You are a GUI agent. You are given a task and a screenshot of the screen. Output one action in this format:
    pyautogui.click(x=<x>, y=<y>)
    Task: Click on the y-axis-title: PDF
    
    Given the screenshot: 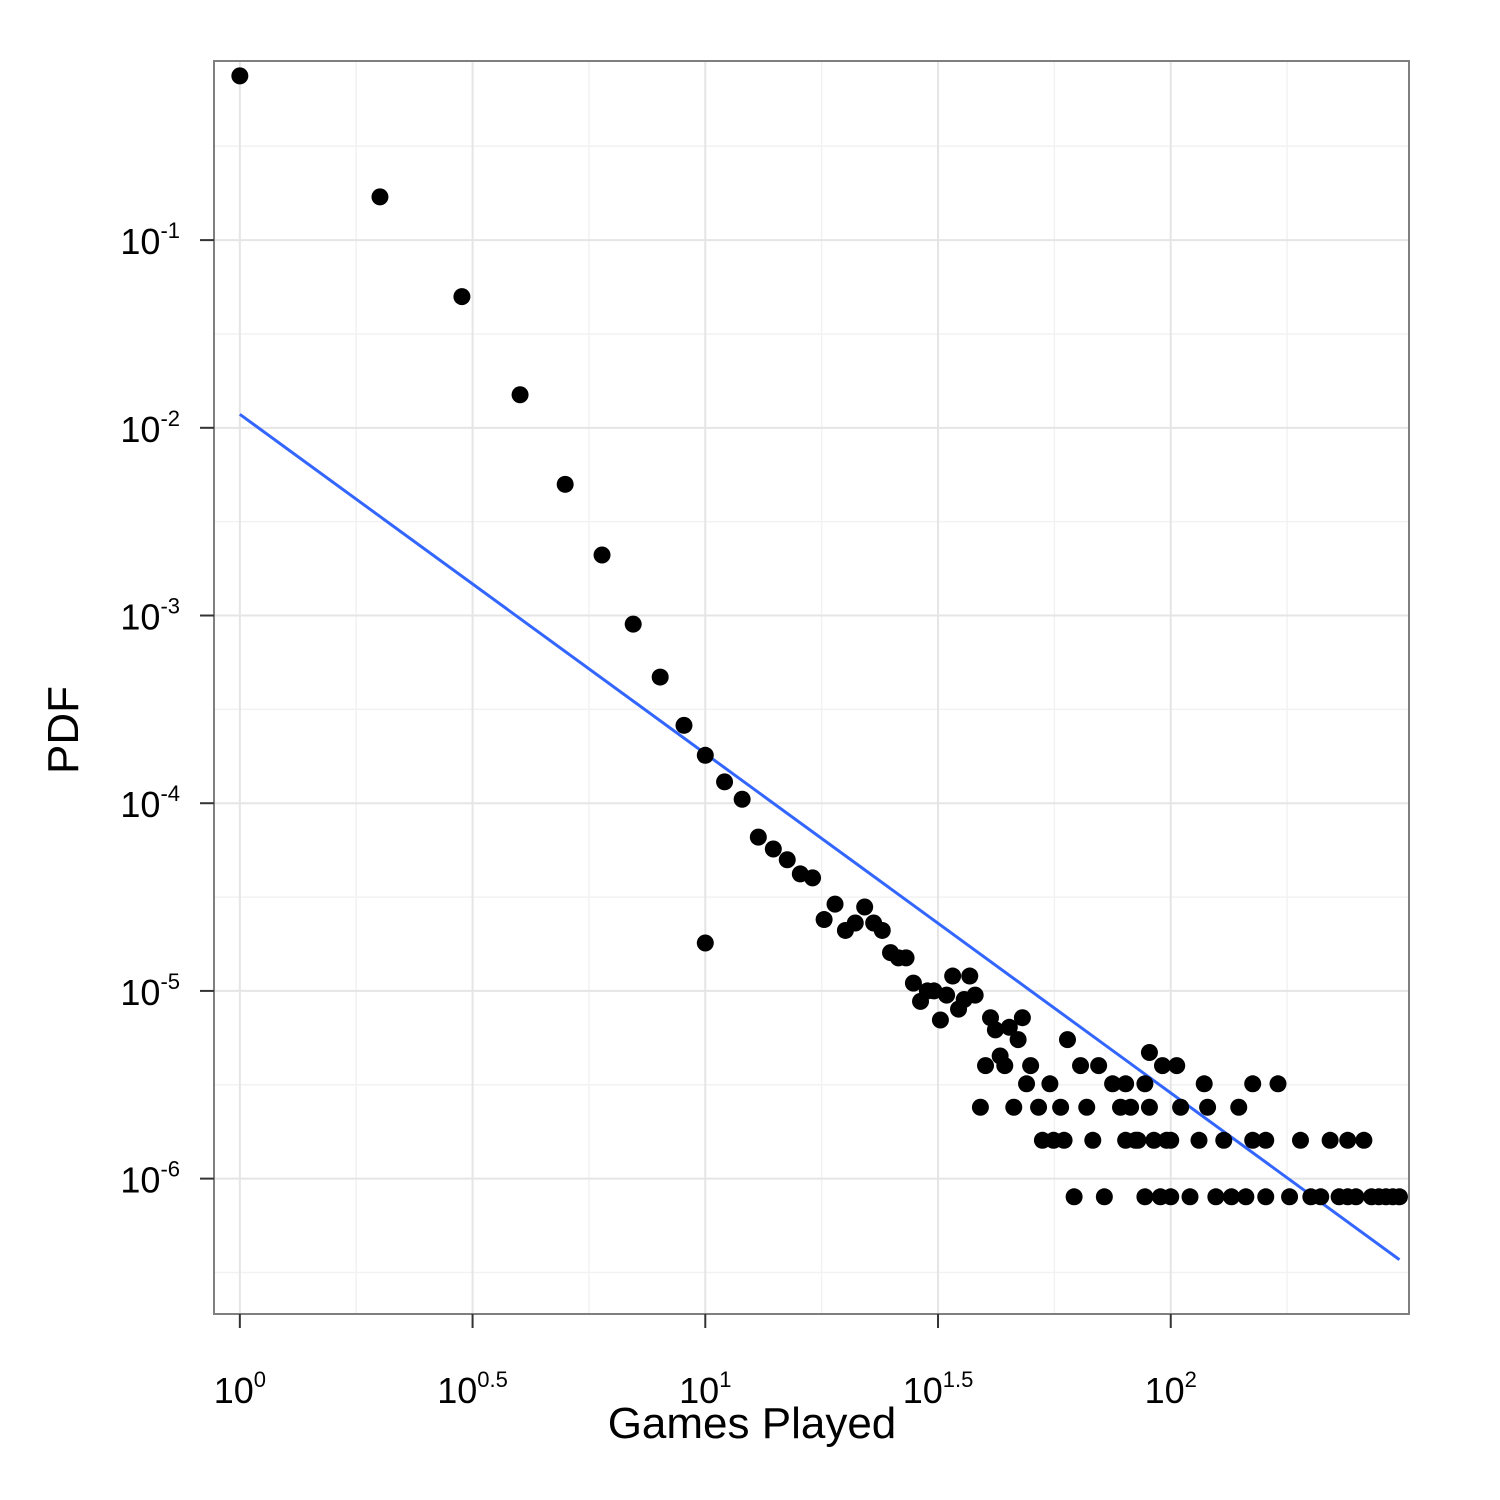 What is the action you would take?
    pyautogui.click(x=63, y=730)
    